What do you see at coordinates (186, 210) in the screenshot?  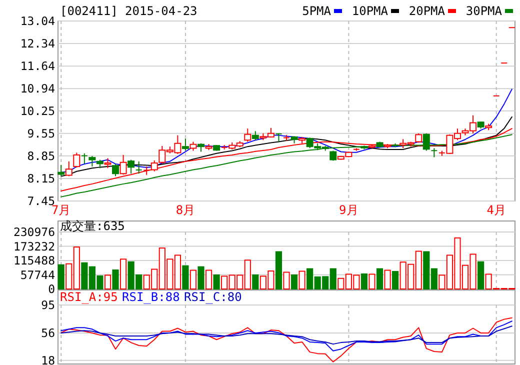 I see `x-tick-label: 8月` at bounding box center [186, 210].